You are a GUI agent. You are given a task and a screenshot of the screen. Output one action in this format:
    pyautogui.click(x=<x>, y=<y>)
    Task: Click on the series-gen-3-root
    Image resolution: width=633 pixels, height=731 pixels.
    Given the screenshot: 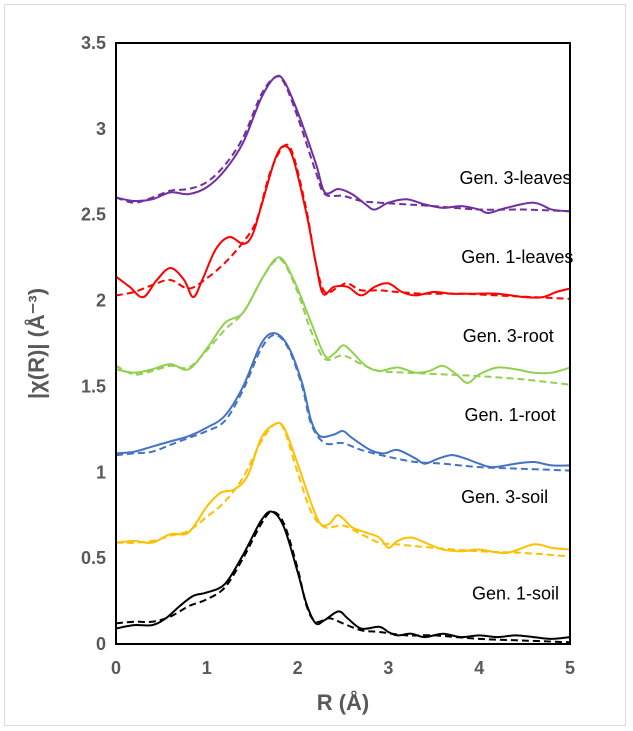 What is the action you would take?
    pyautogui.click(x=343, y=321)
    